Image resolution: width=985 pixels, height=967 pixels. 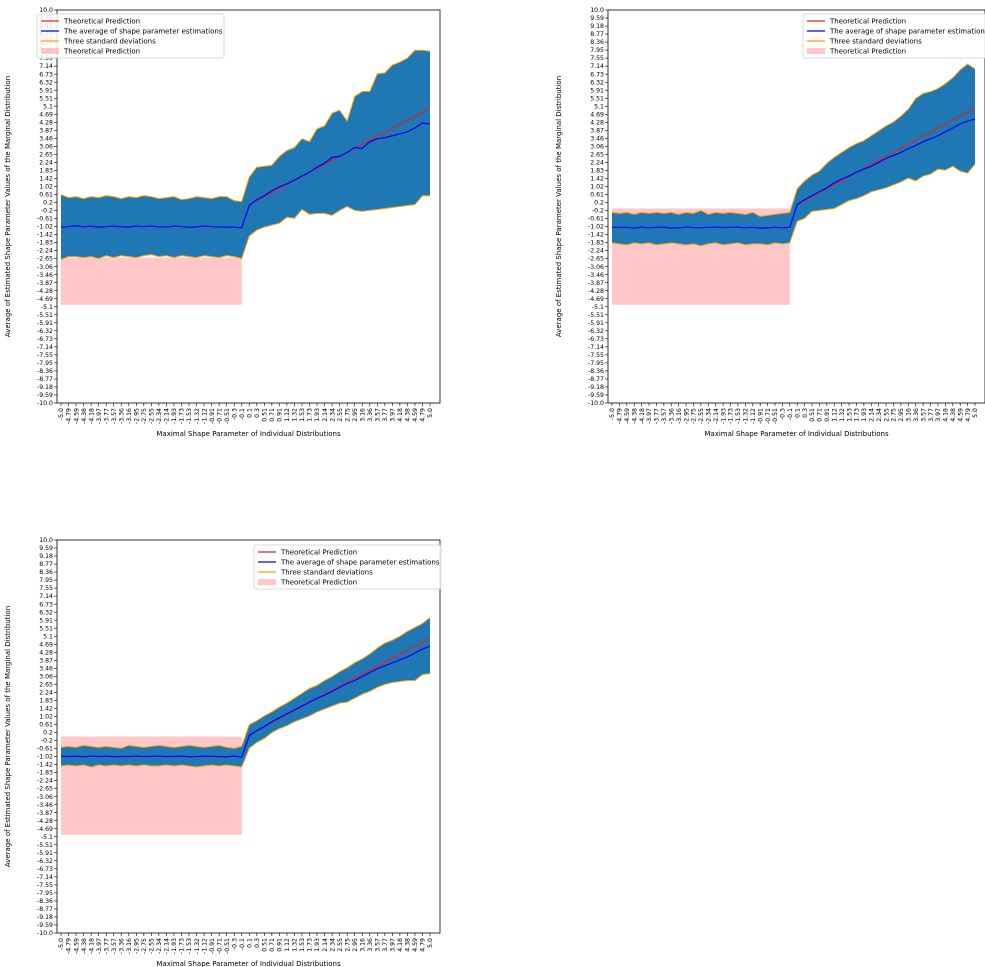 What do you see at coordinates (189, 416) in the screenshot?
I see `x-tick-label: -1.53` at bounding box center [189, 416].